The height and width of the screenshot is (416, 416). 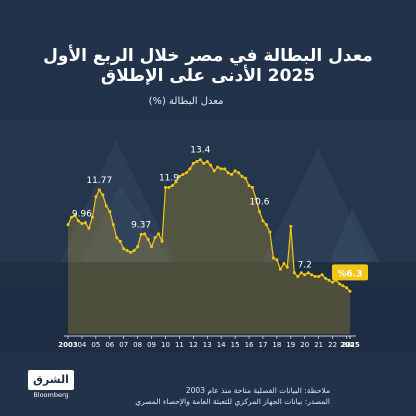 What do you see at coordinates (193, 345) in the screenshot?
I see `x-tick-label: 12` at bounding box center [193, 345].